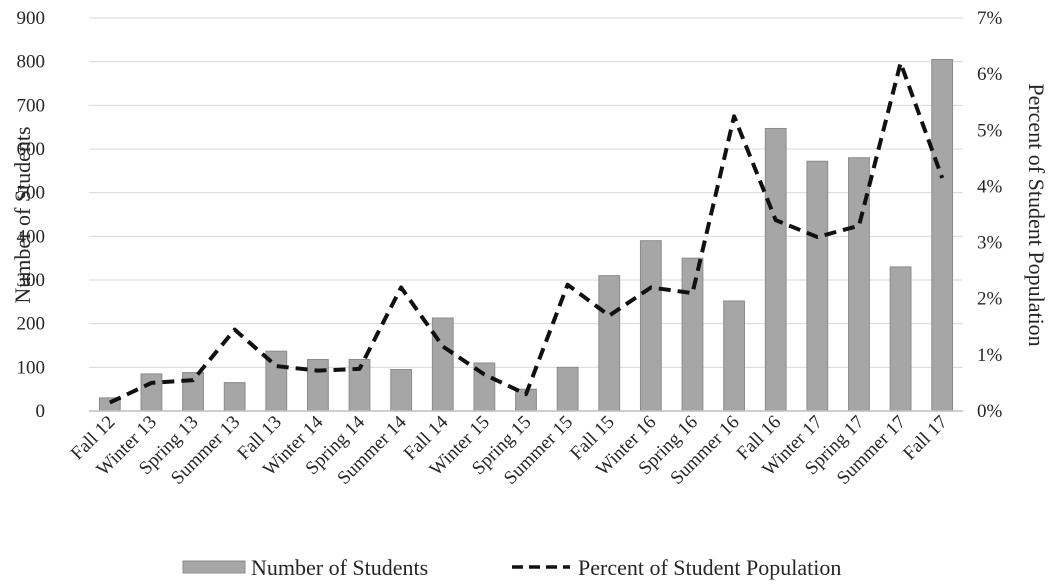 The height and width of the screenshot is (584, 1051). Describe the element at coordinates (990, 18) in the screenshot. I see `y2-tick-label: 7%` at that location.